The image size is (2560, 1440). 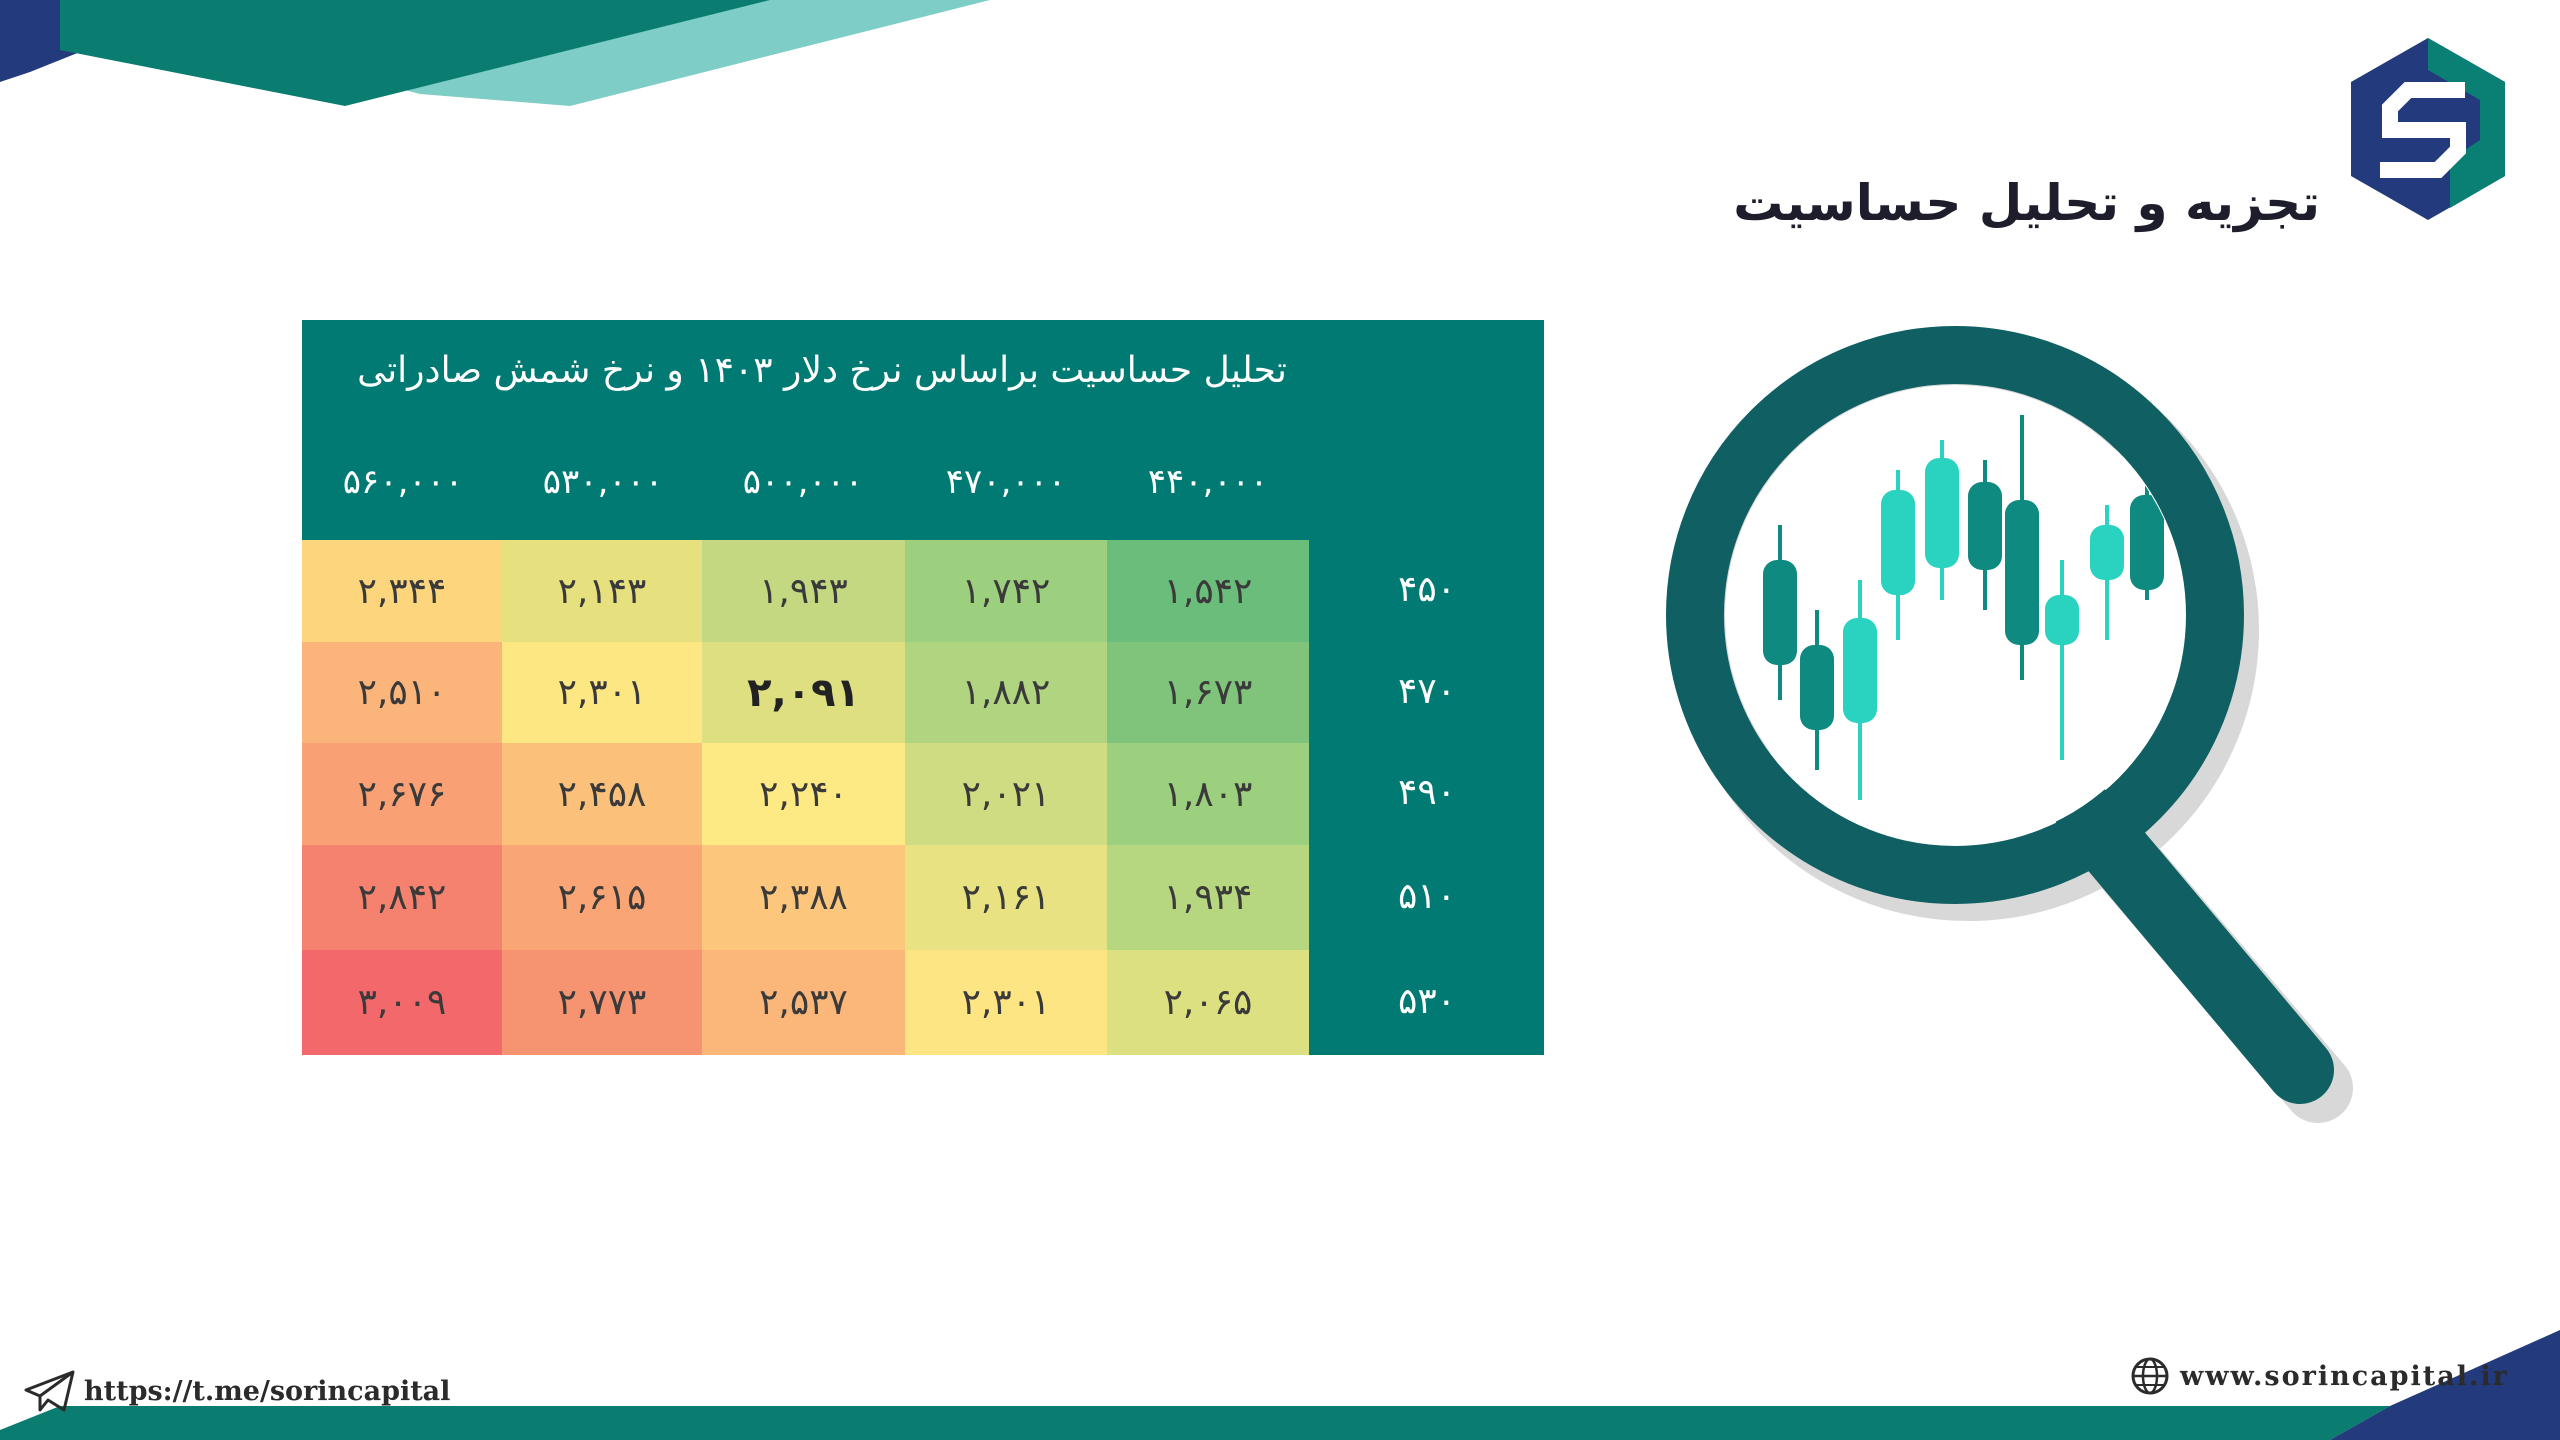 What do you see at coordinates (1426, 691) in the screenshot?
I see `row-header: ۴۷۰` at bounding box center [1426, 691].